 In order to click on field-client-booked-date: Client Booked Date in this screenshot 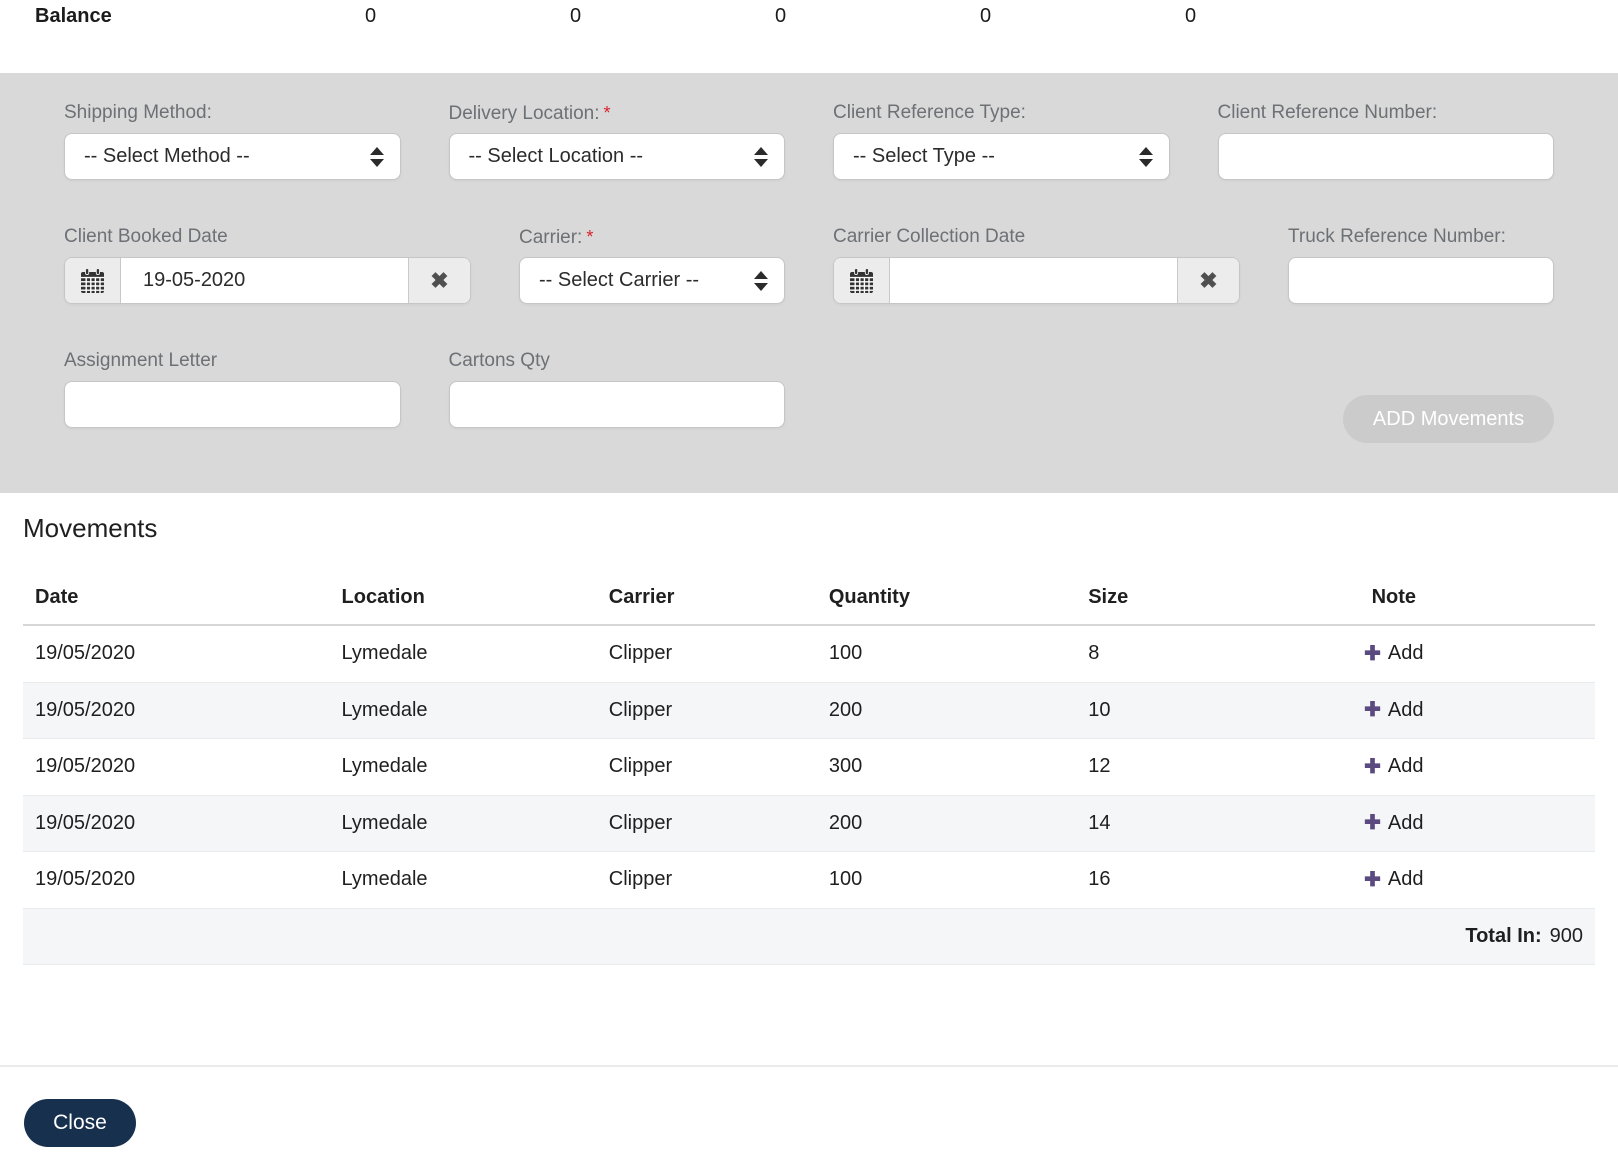, I will do `click(267, 265)`.